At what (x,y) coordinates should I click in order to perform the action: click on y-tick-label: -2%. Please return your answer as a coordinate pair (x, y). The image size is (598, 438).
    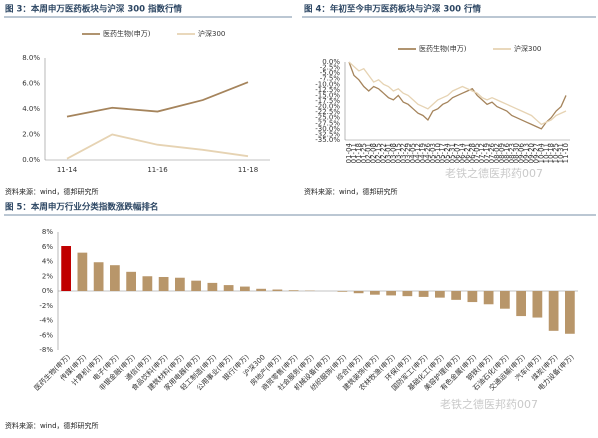
    Looking at the image, I should click on (46, 306).